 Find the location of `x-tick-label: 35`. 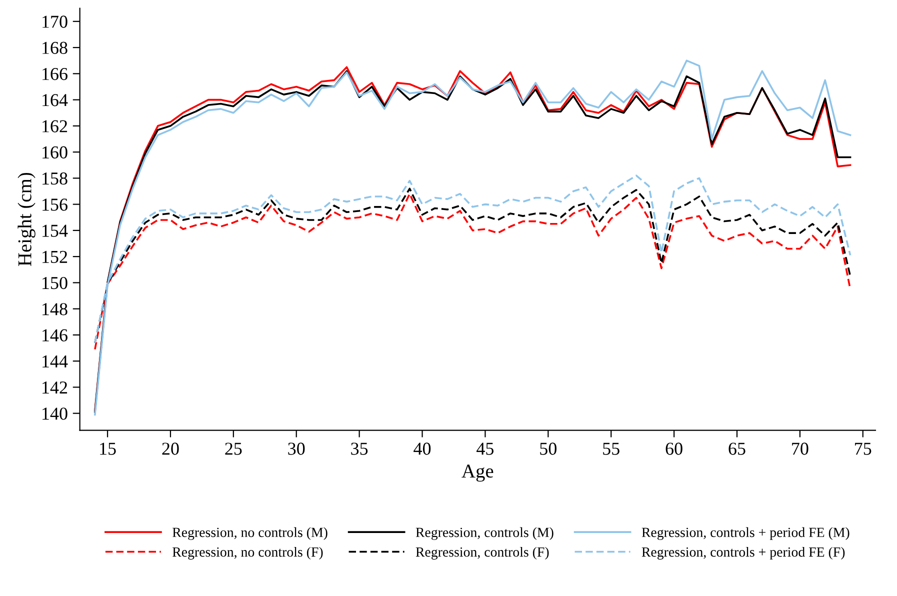

x-tick-label: 35 is located at coordinates (359, 448).